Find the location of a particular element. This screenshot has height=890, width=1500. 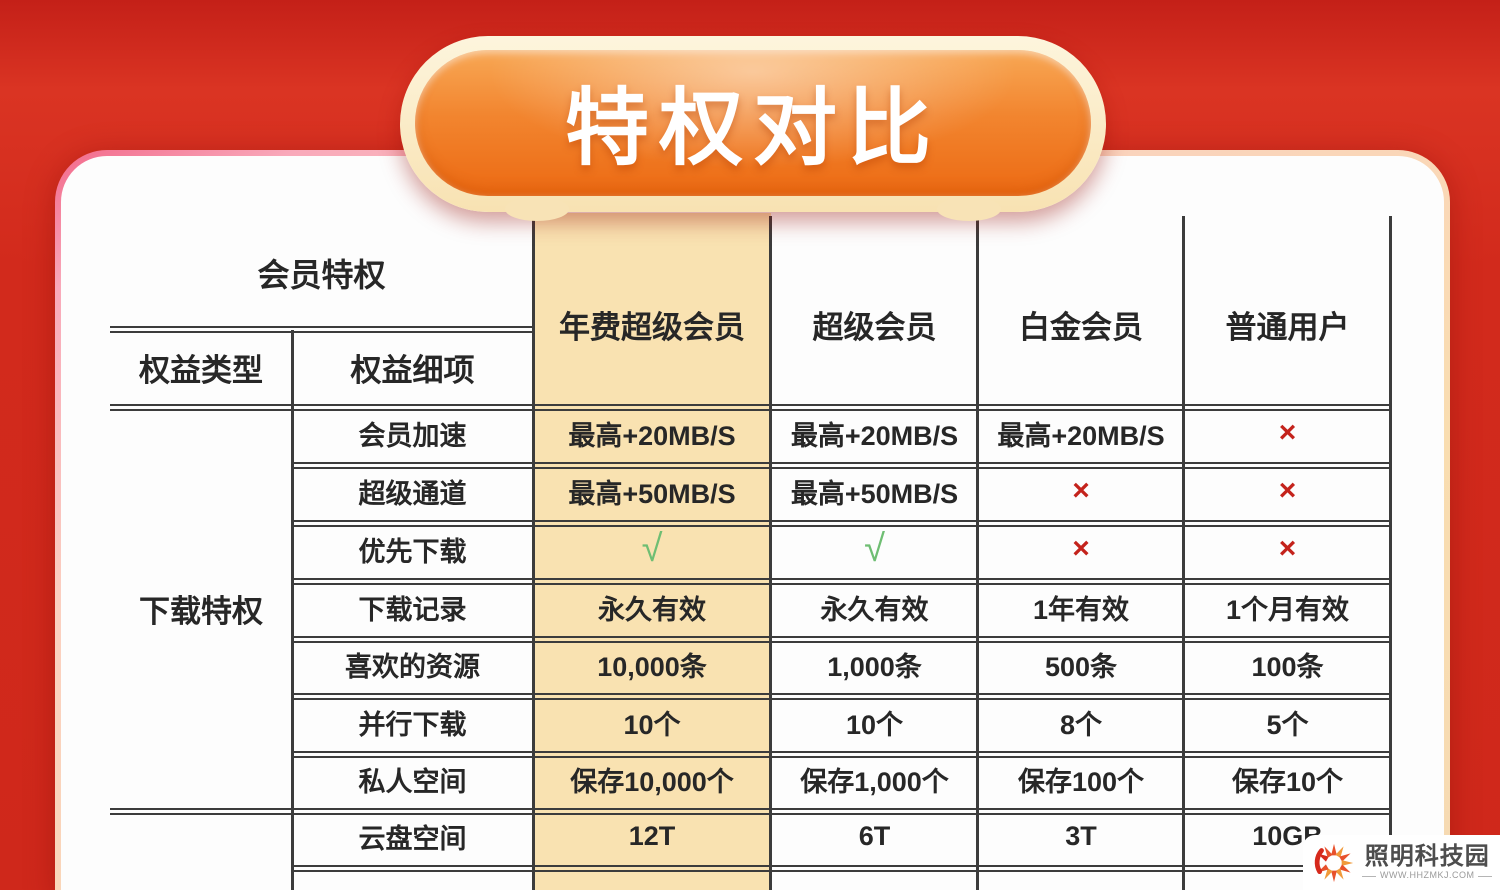

row-label: 喜欢的资源 is located at coordinates (412, 667).